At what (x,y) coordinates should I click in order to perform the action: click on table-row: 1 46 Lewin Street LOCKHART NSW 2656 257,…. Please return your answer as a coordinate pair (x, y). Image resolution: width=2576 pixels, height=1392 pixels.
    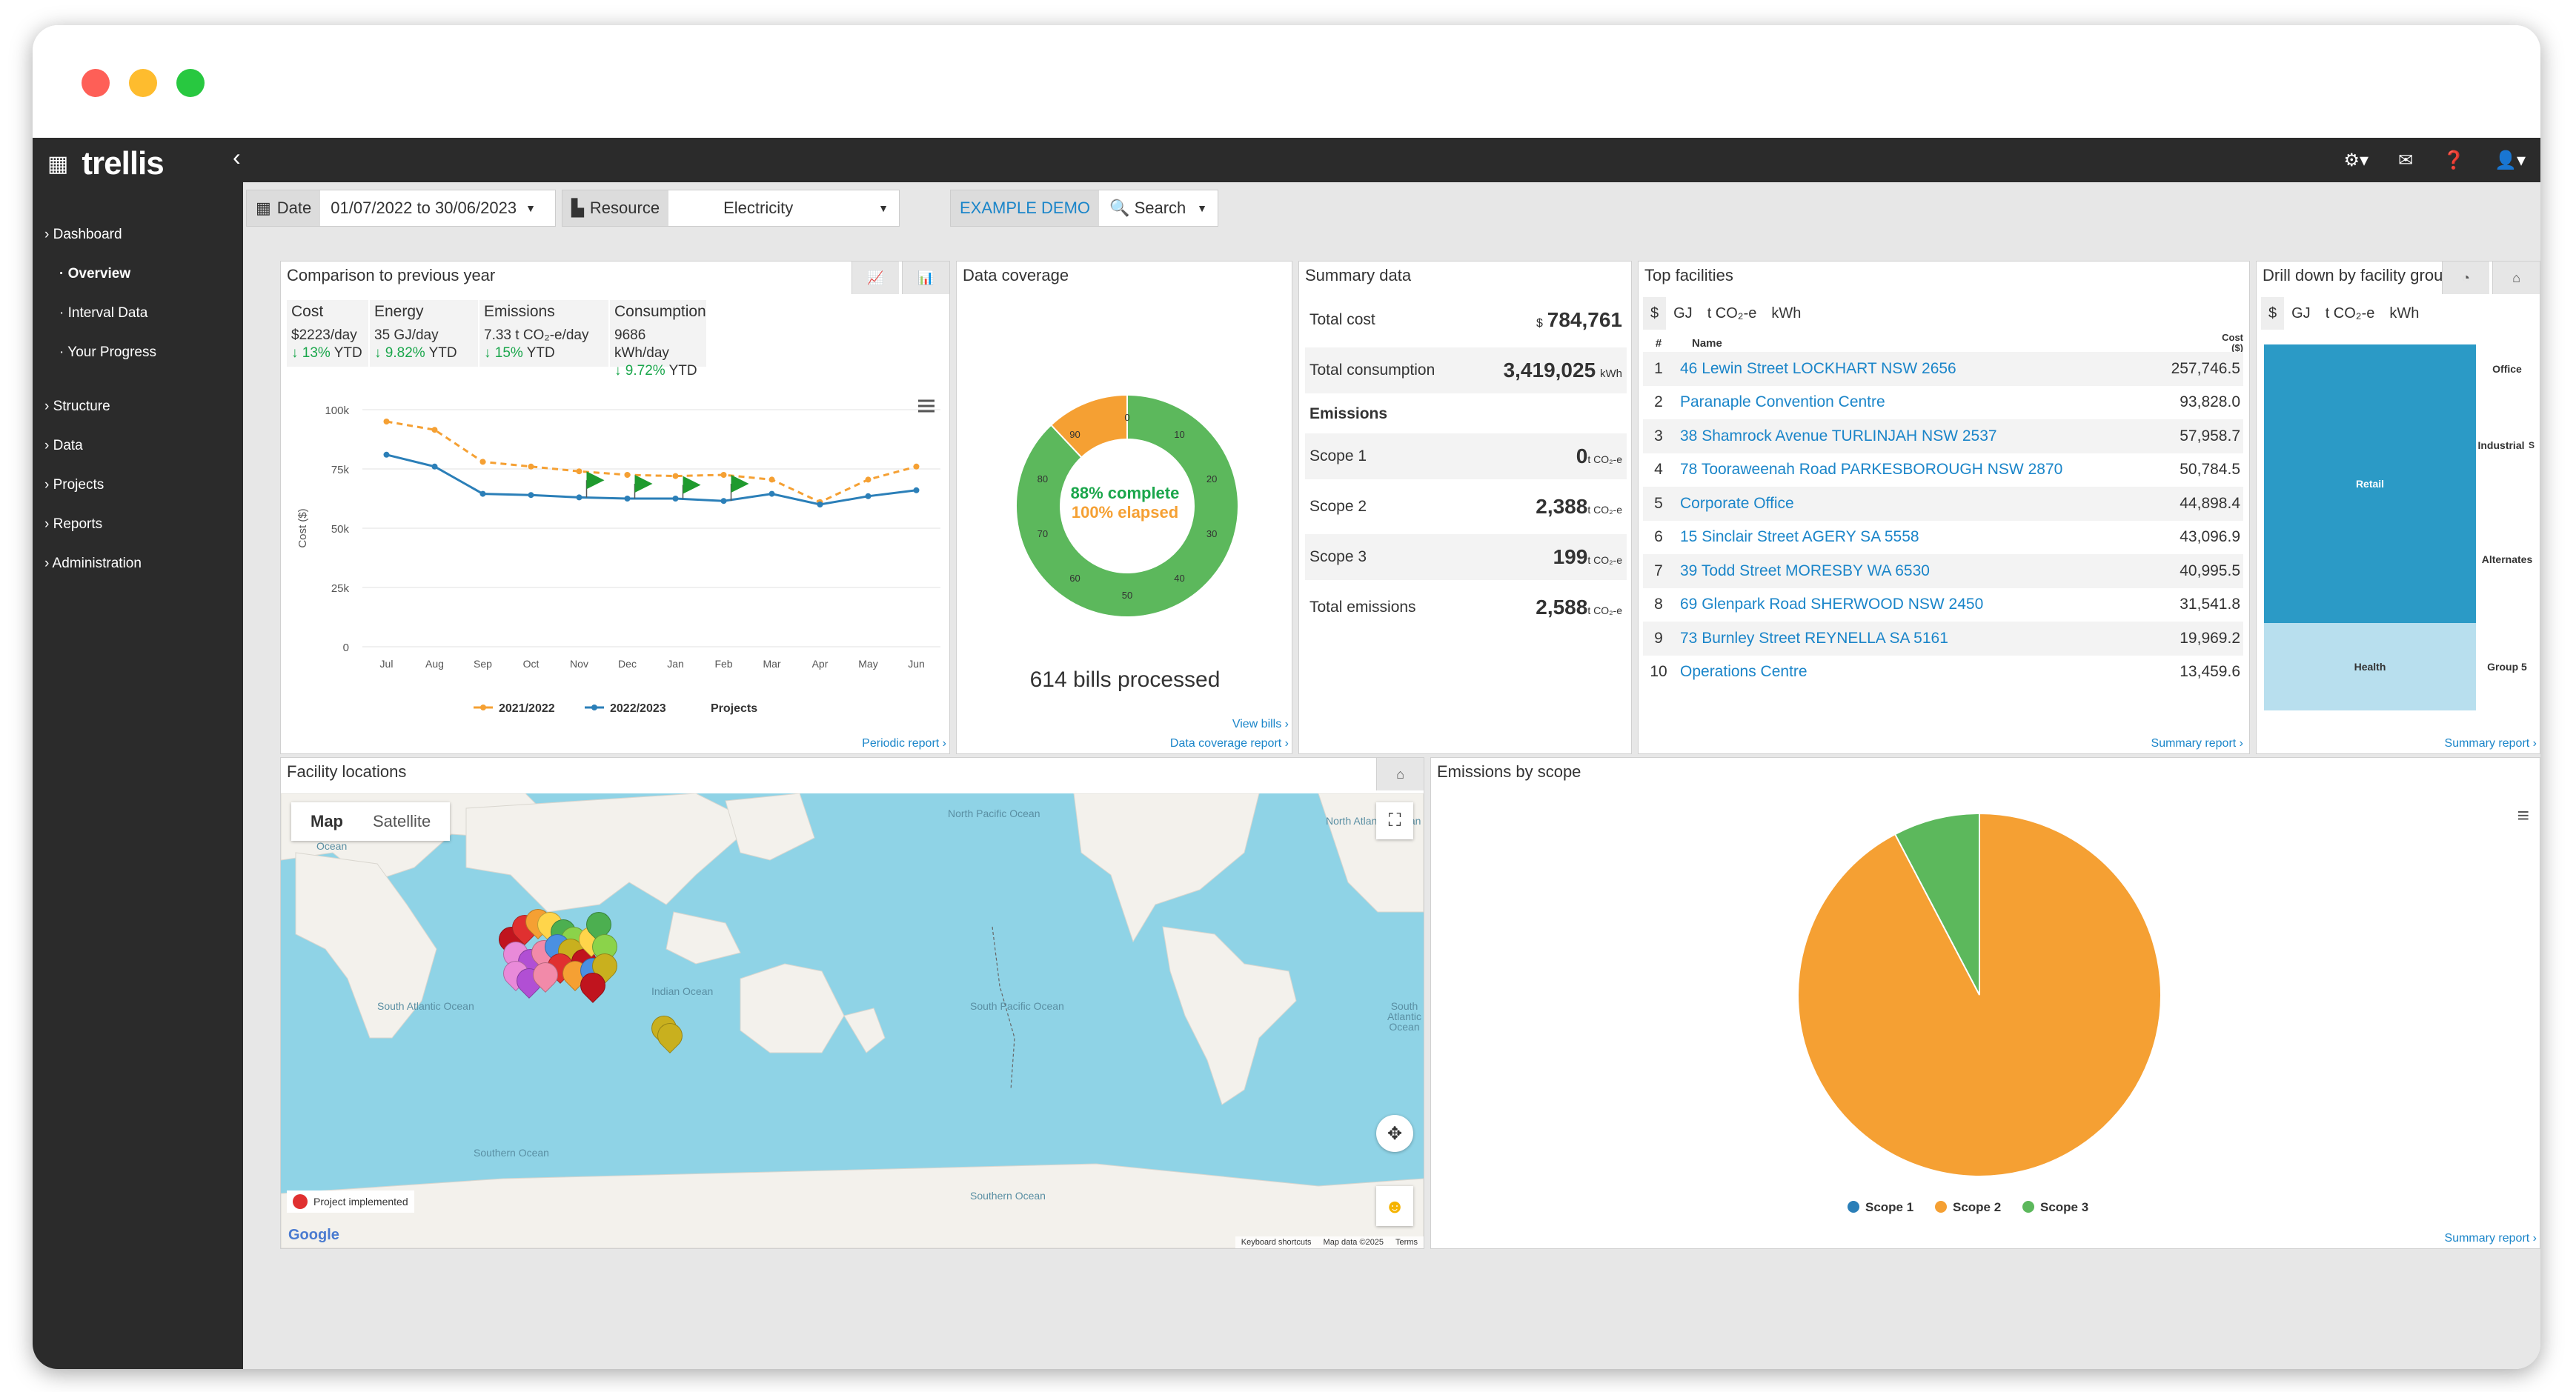
    Looking at the image, I should click on (1943, 369).